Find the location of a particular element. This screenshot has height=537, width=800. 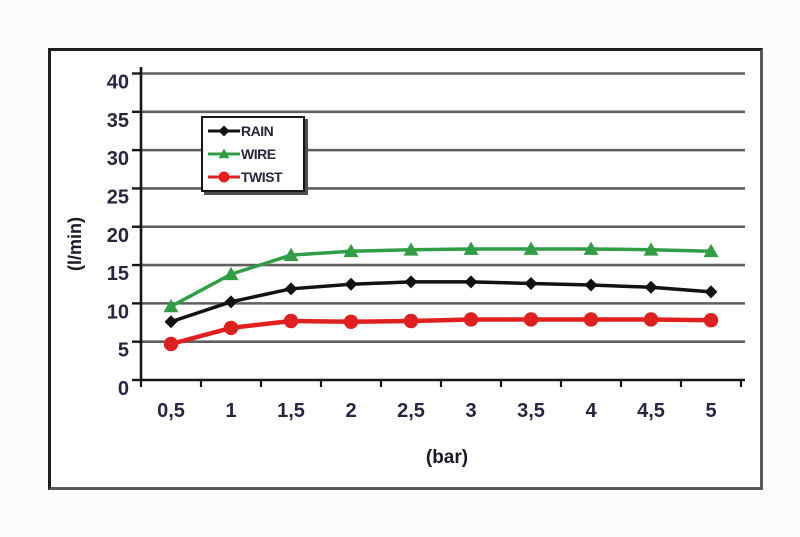

y-tick-label: 5 is located at coordinates (123, 351).